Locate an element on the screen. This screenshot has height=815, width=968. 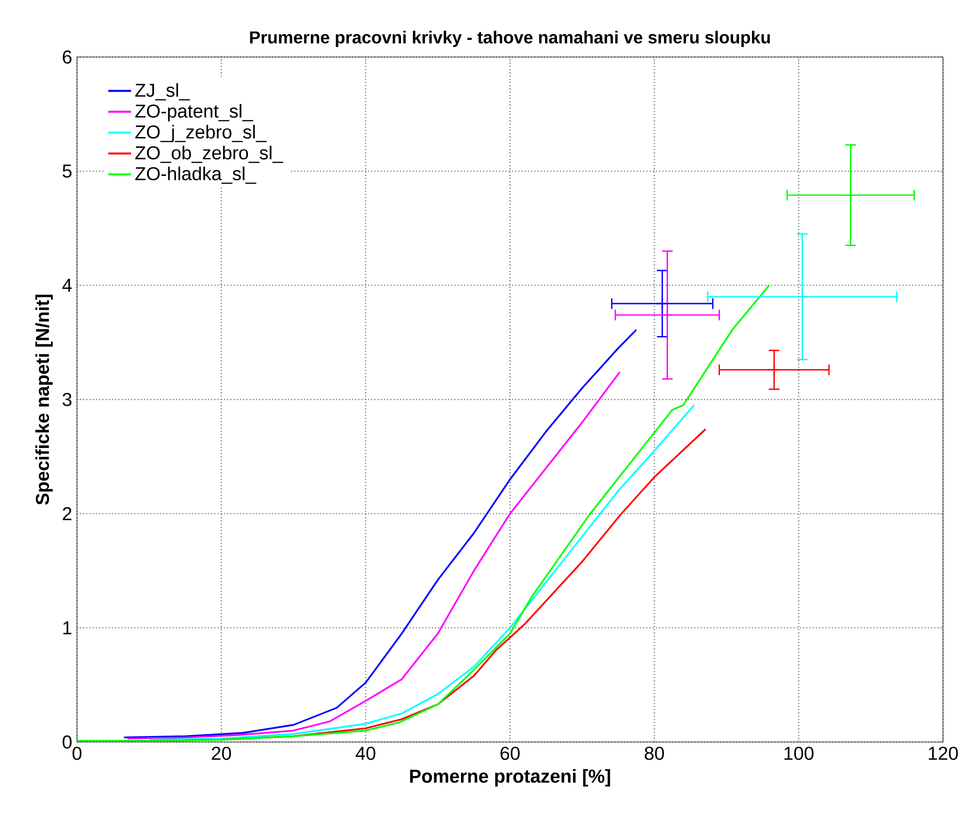
x-tick-label: 20 is located at coordinates (221, 753).